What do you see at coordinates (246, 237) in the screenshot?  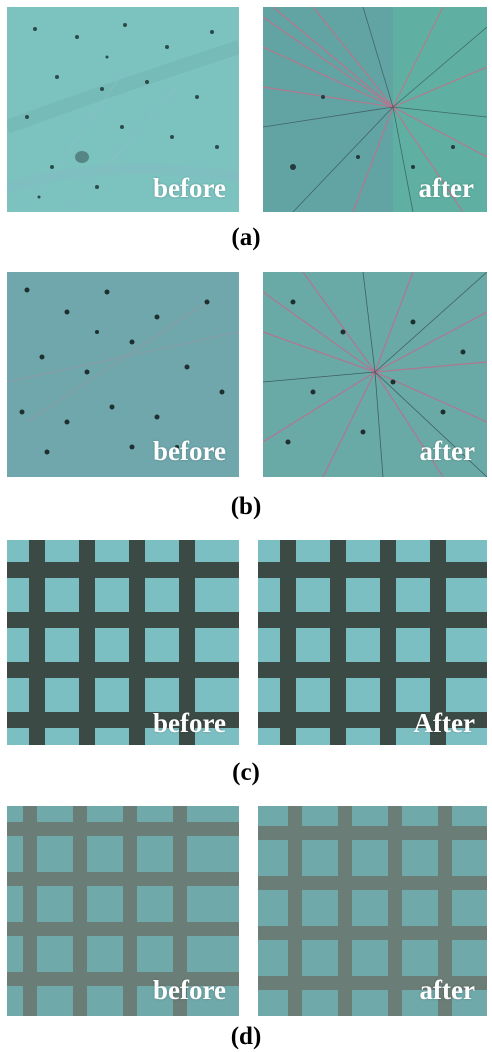 I see `caption-a: (a)` at bounding box center [246, 237].